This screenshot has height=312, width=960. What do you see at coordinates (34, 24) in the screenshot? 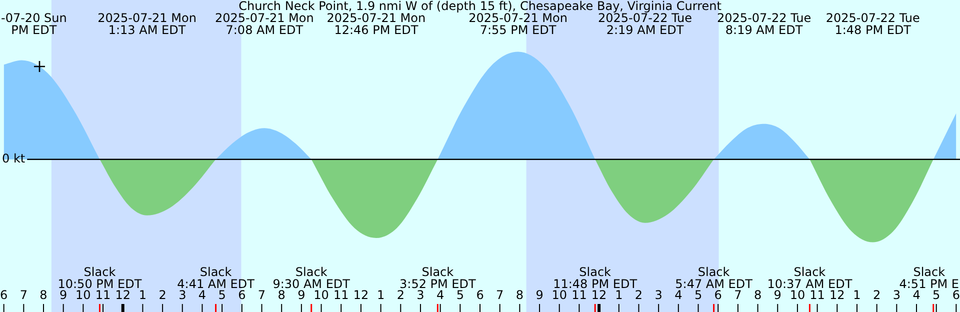
I see `text: -07-20 Sun PM EDT` at bounding box center [34, 24].